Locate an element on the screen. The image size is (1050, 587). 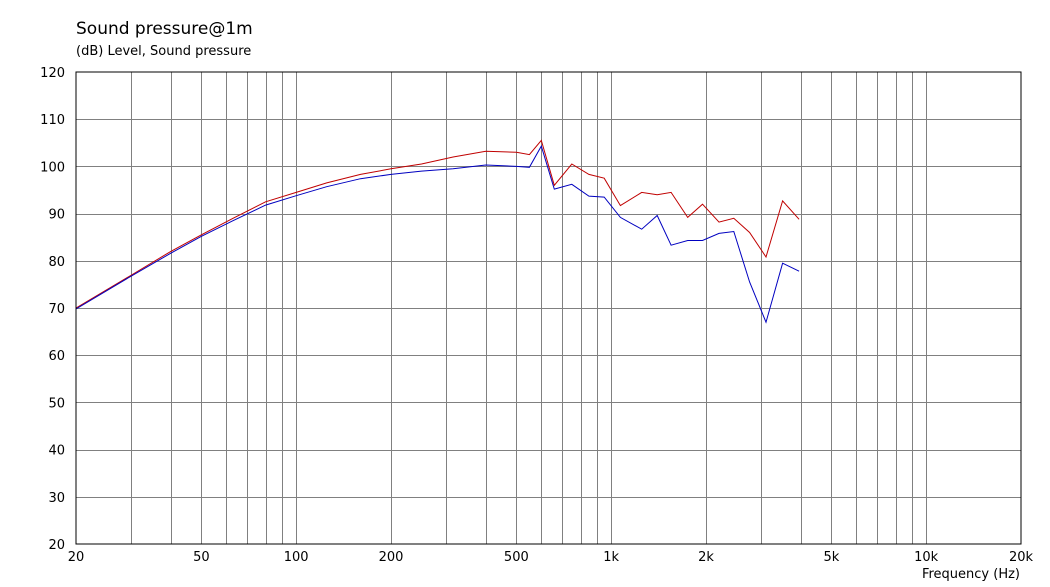
x-tick-label: 5k is located at coordinates (831, 557).